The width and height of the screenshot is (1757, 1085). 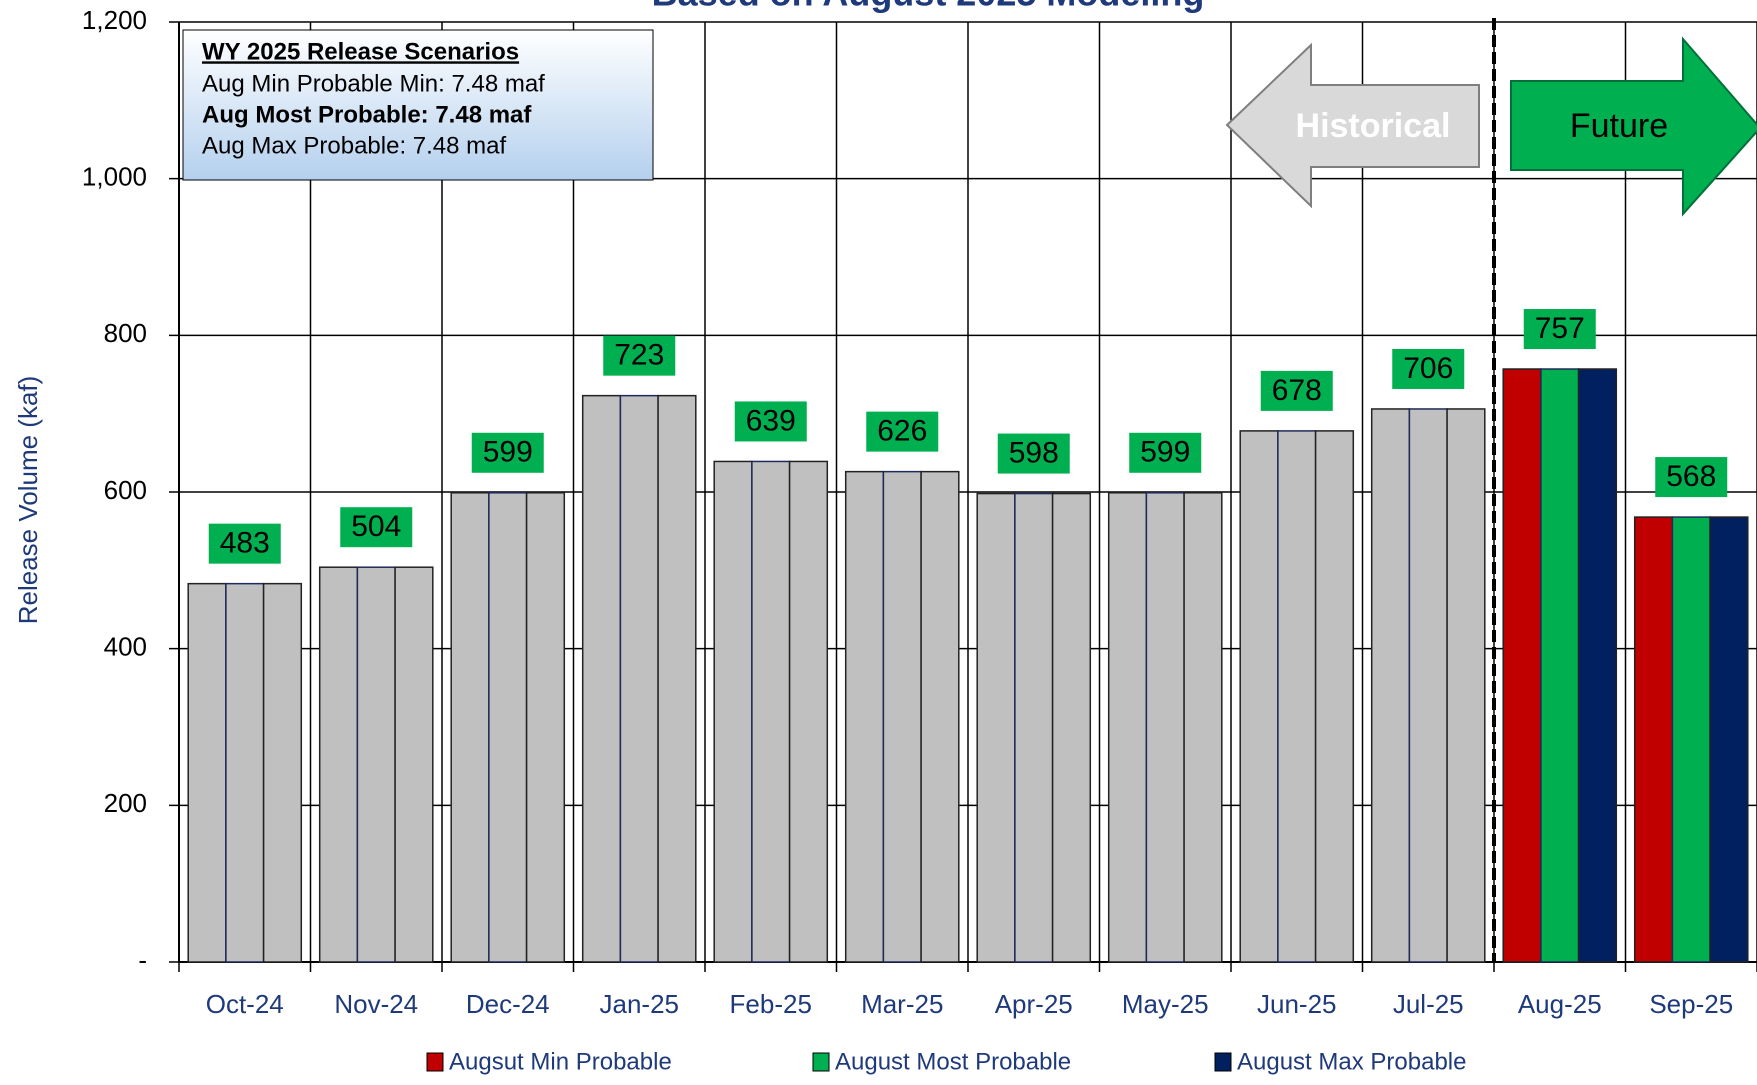 I want to click on data-label: 598, so click(x=1034, y=452).